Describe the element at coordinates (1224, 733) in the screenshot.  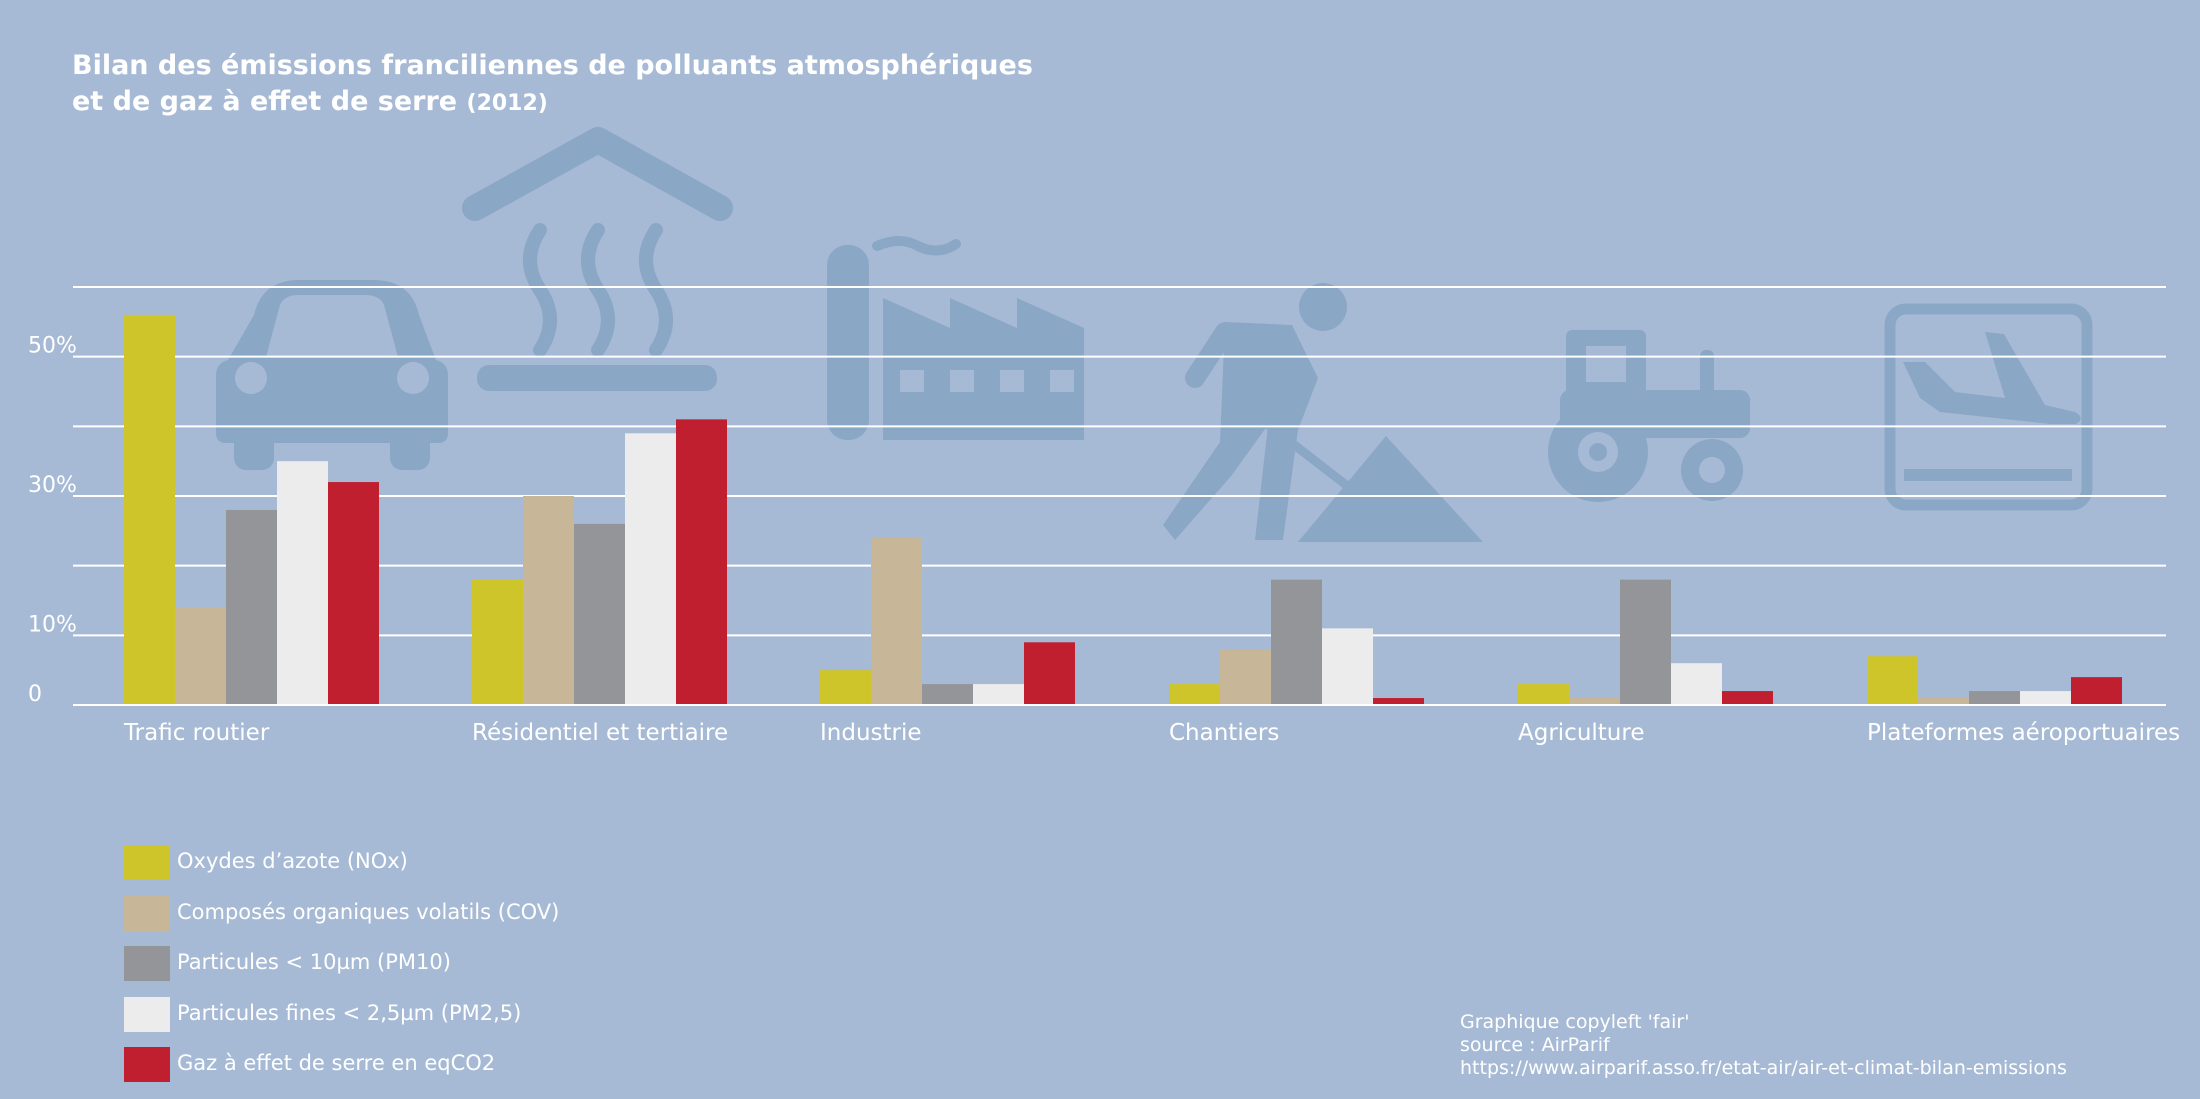
I see `x-category-label: Chantiers` at that location.